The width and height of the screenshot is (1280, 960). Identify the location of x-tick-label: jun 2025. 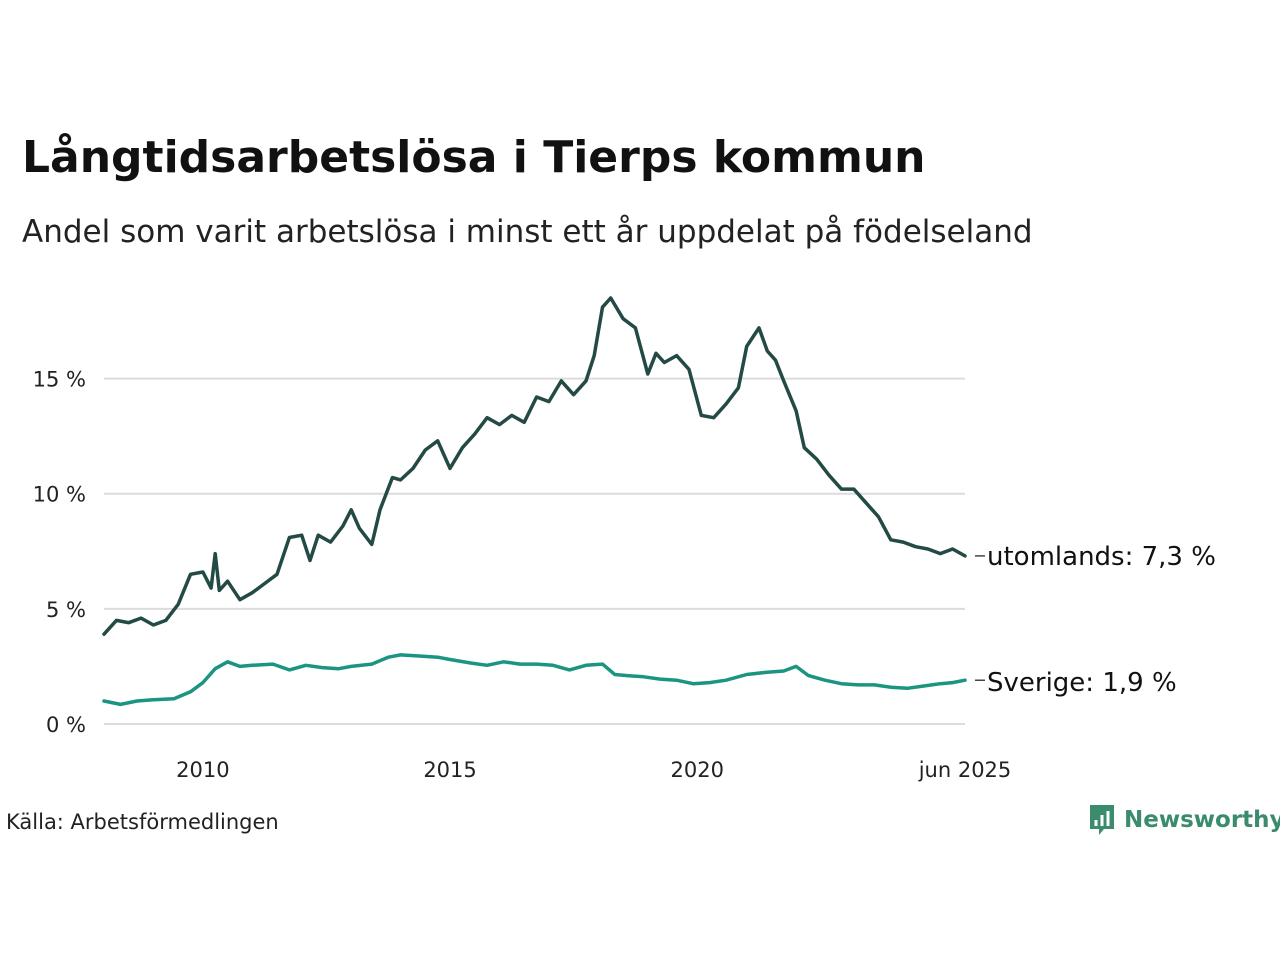
(965, 770).